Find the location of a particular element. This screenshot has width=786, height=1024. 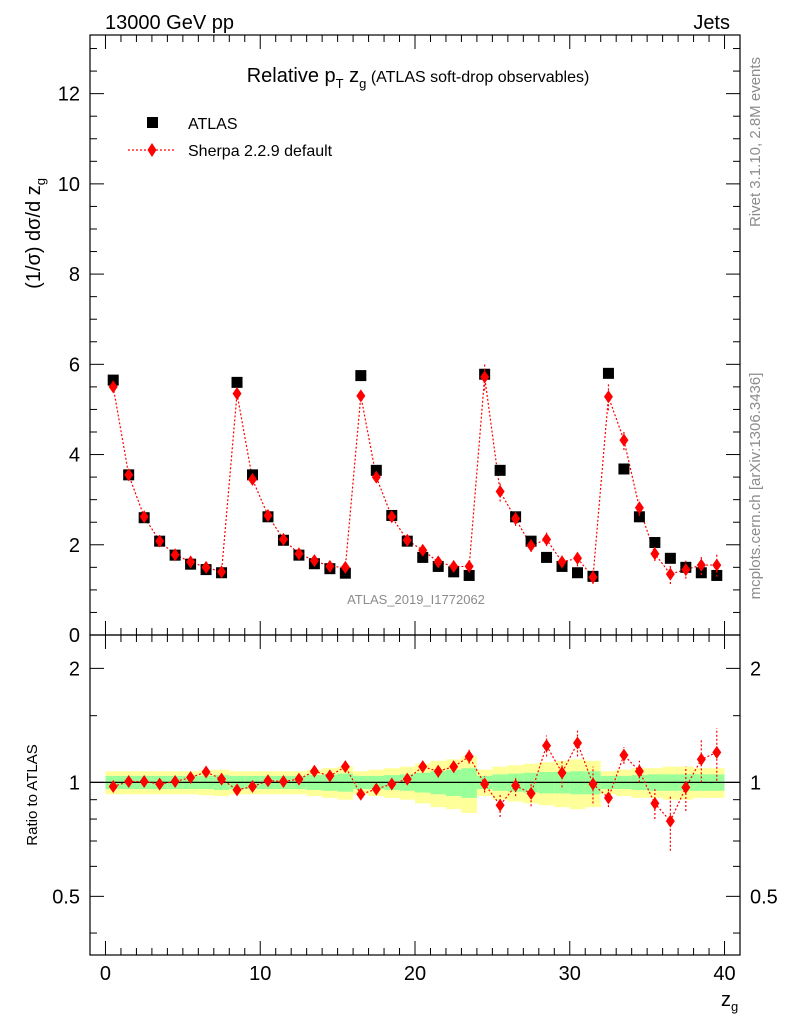

ratio-tick-label: 2 is located at coordinates (74, 669).